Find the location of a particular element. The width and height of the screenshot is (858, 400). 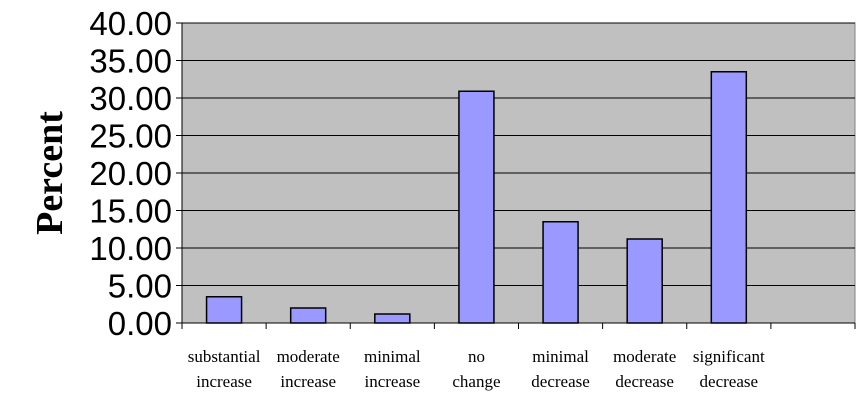

y-tick-label: 40.00 is located at coordinates (130, 23).